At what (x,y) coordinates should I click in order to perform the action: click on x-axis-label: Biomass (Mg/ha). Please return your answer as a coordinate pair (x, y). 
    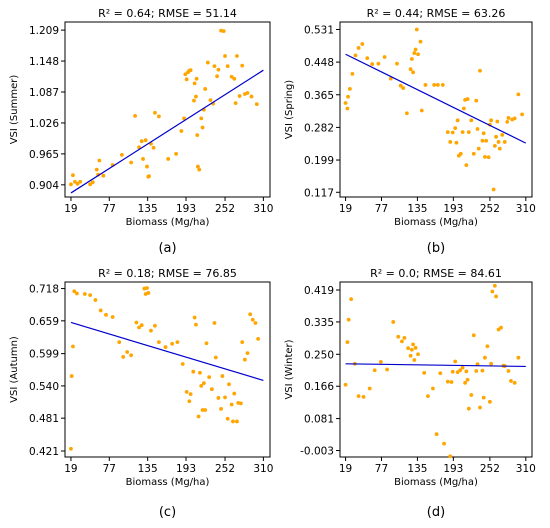
    Looking at the image, I should click on (168, 482).